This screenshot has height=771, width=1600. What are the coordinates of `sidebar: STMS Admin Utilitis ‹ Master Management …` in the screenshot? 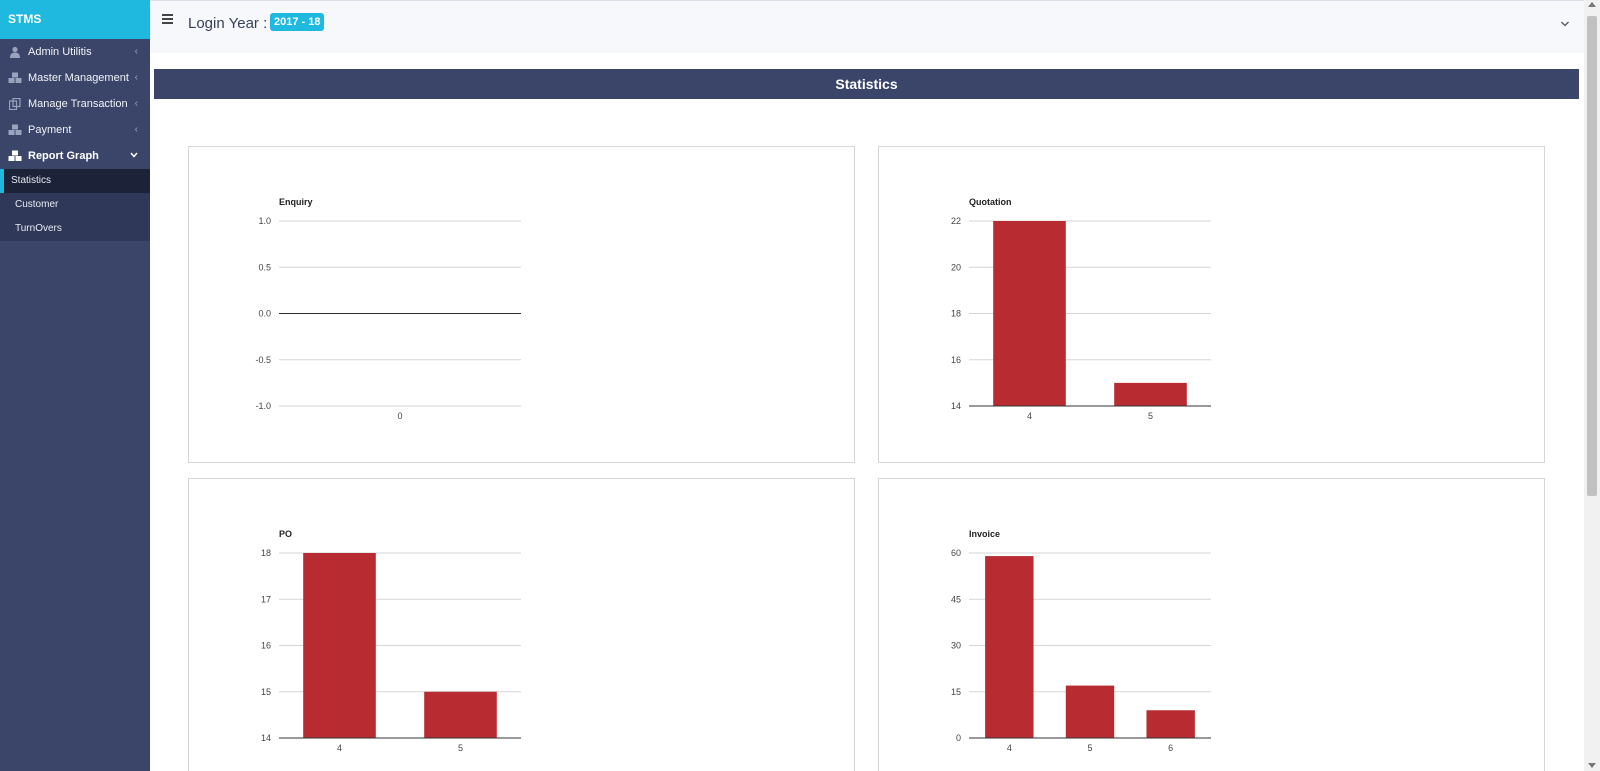 It's located at (75, 385).